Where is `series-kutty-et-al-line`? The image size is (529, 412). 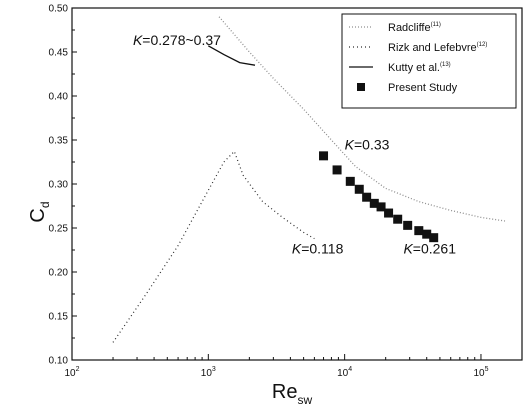 series-kutty-et-al-line is located at coordinates (231, 55).